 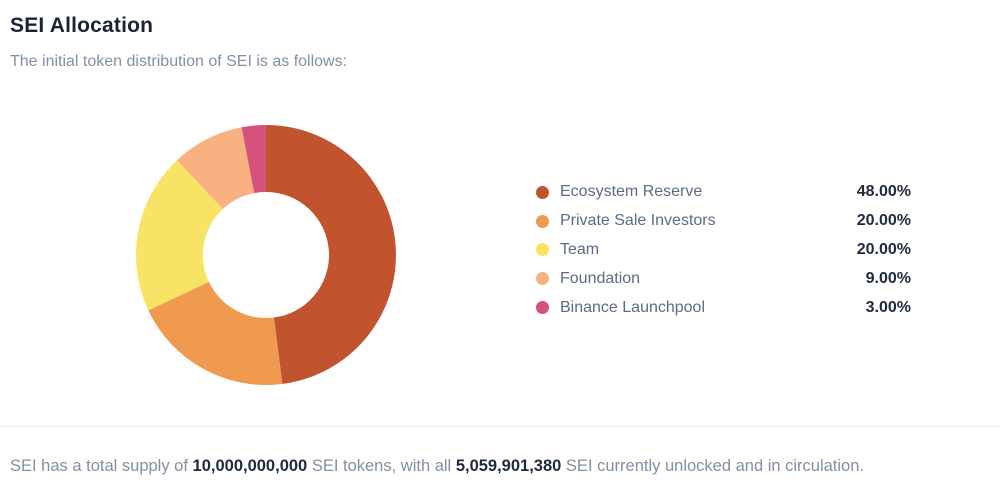 What do you see at coordinates (600, 278) in the screenshot?
I see `legend-label: Foundation` at bounding box center [600, 278].